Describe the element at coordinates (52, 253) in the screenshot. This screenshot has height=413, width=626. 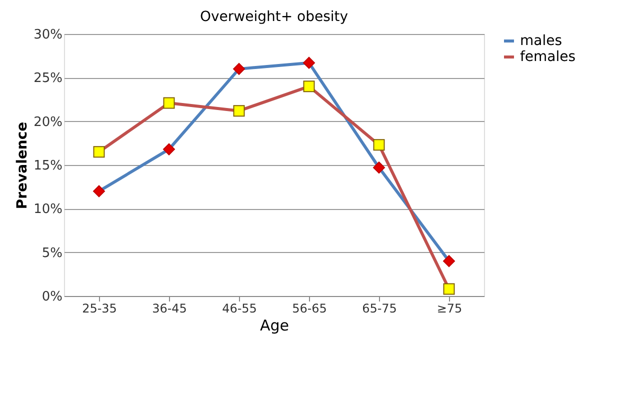
I see `y-tick-label: 5%` at that location.